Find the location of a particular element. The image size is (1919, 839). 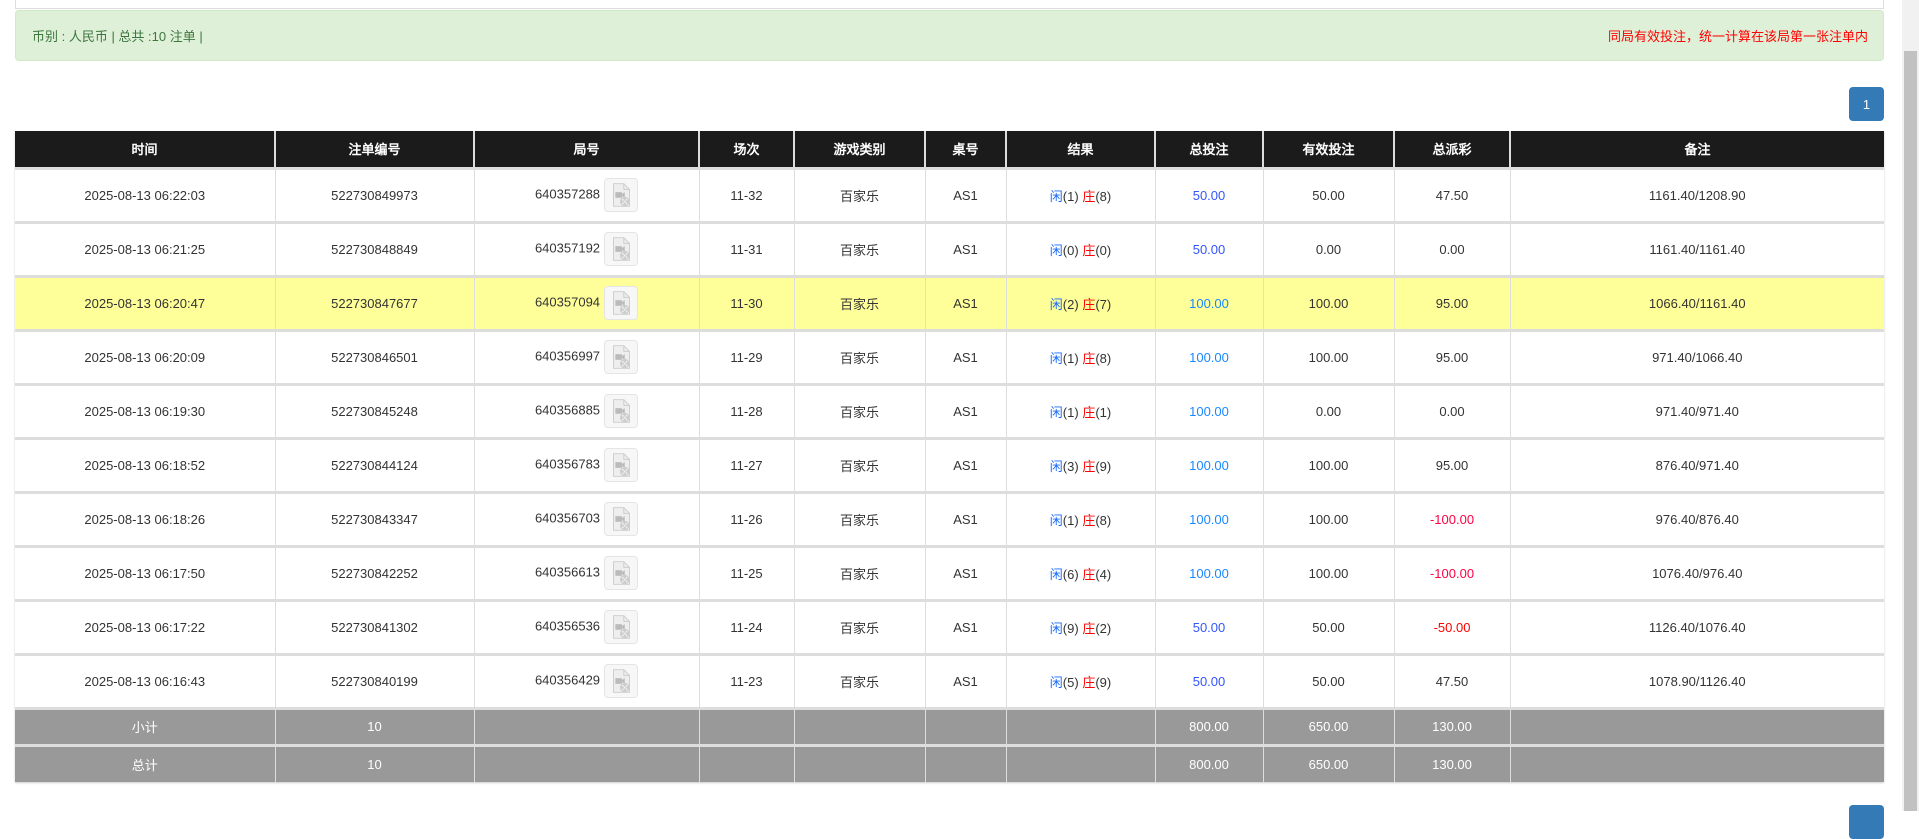

column-header: 场次 is located at coordinates (746, 149).